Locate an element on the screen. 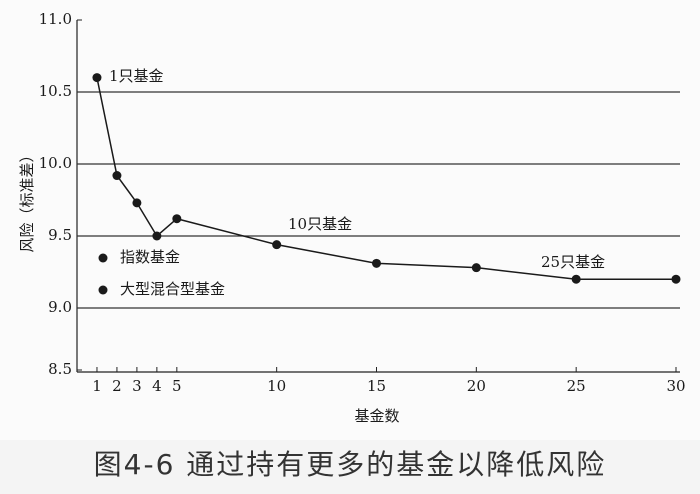  x-axis-label: 基金数 is located at coordinates (376, 416).